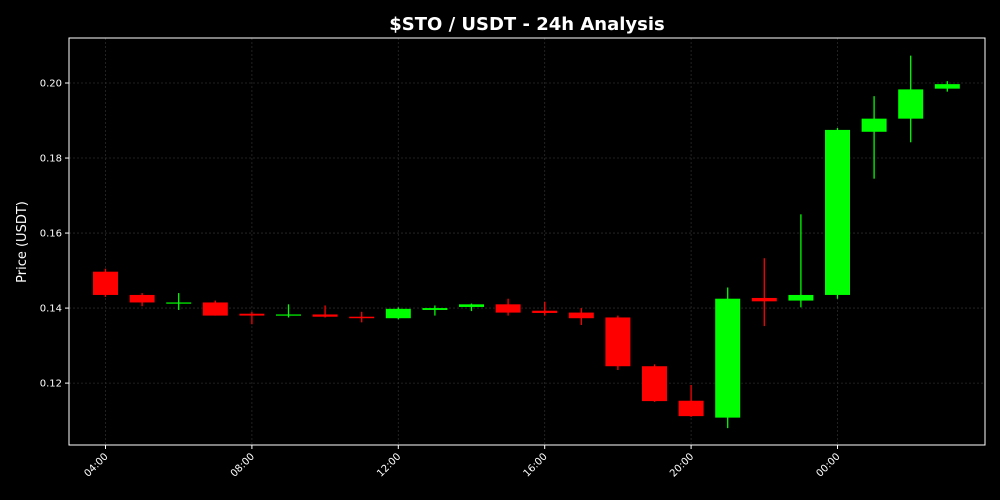 The width and height of the screenshot is (1000, 500). What do you see at coordinates (527, 24) in the screenshot?
I see `chart-title: $STO / USDT - 24h Analysis` at bounding box center [527, 24].